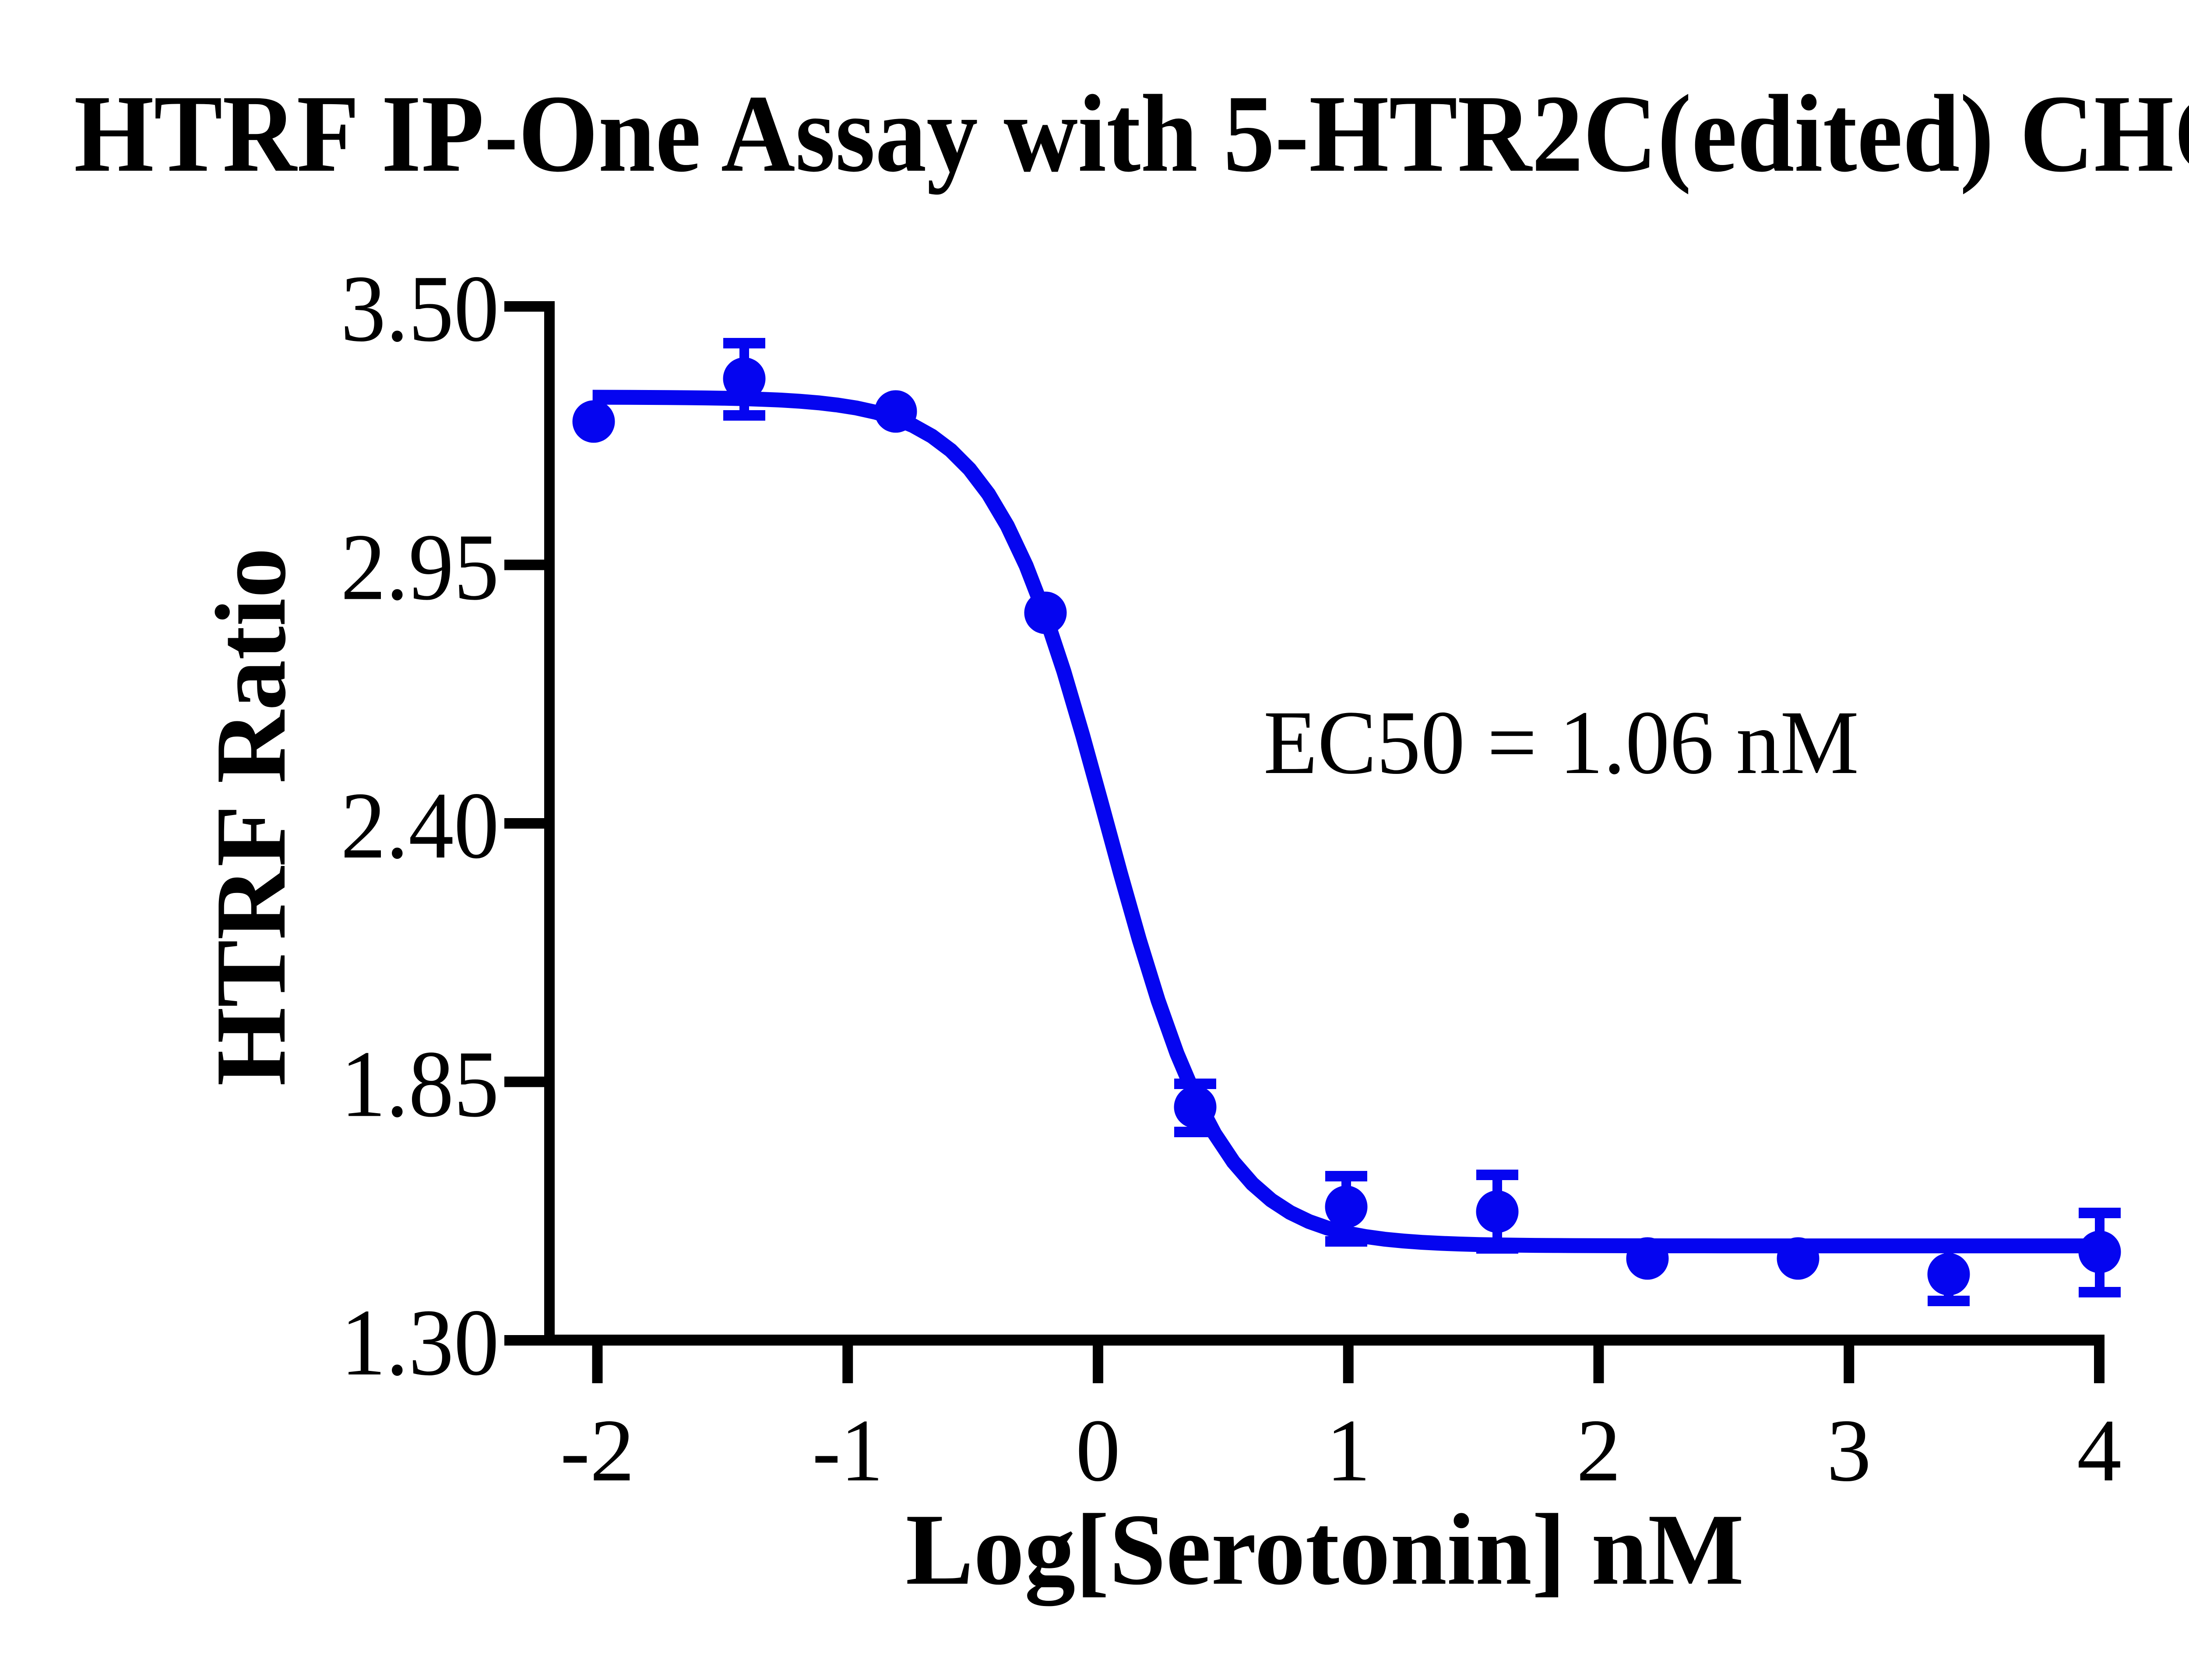  Describe the element at coordinates (1599, 1450) in the screenshot. I see `svg-text: 2` at that location.